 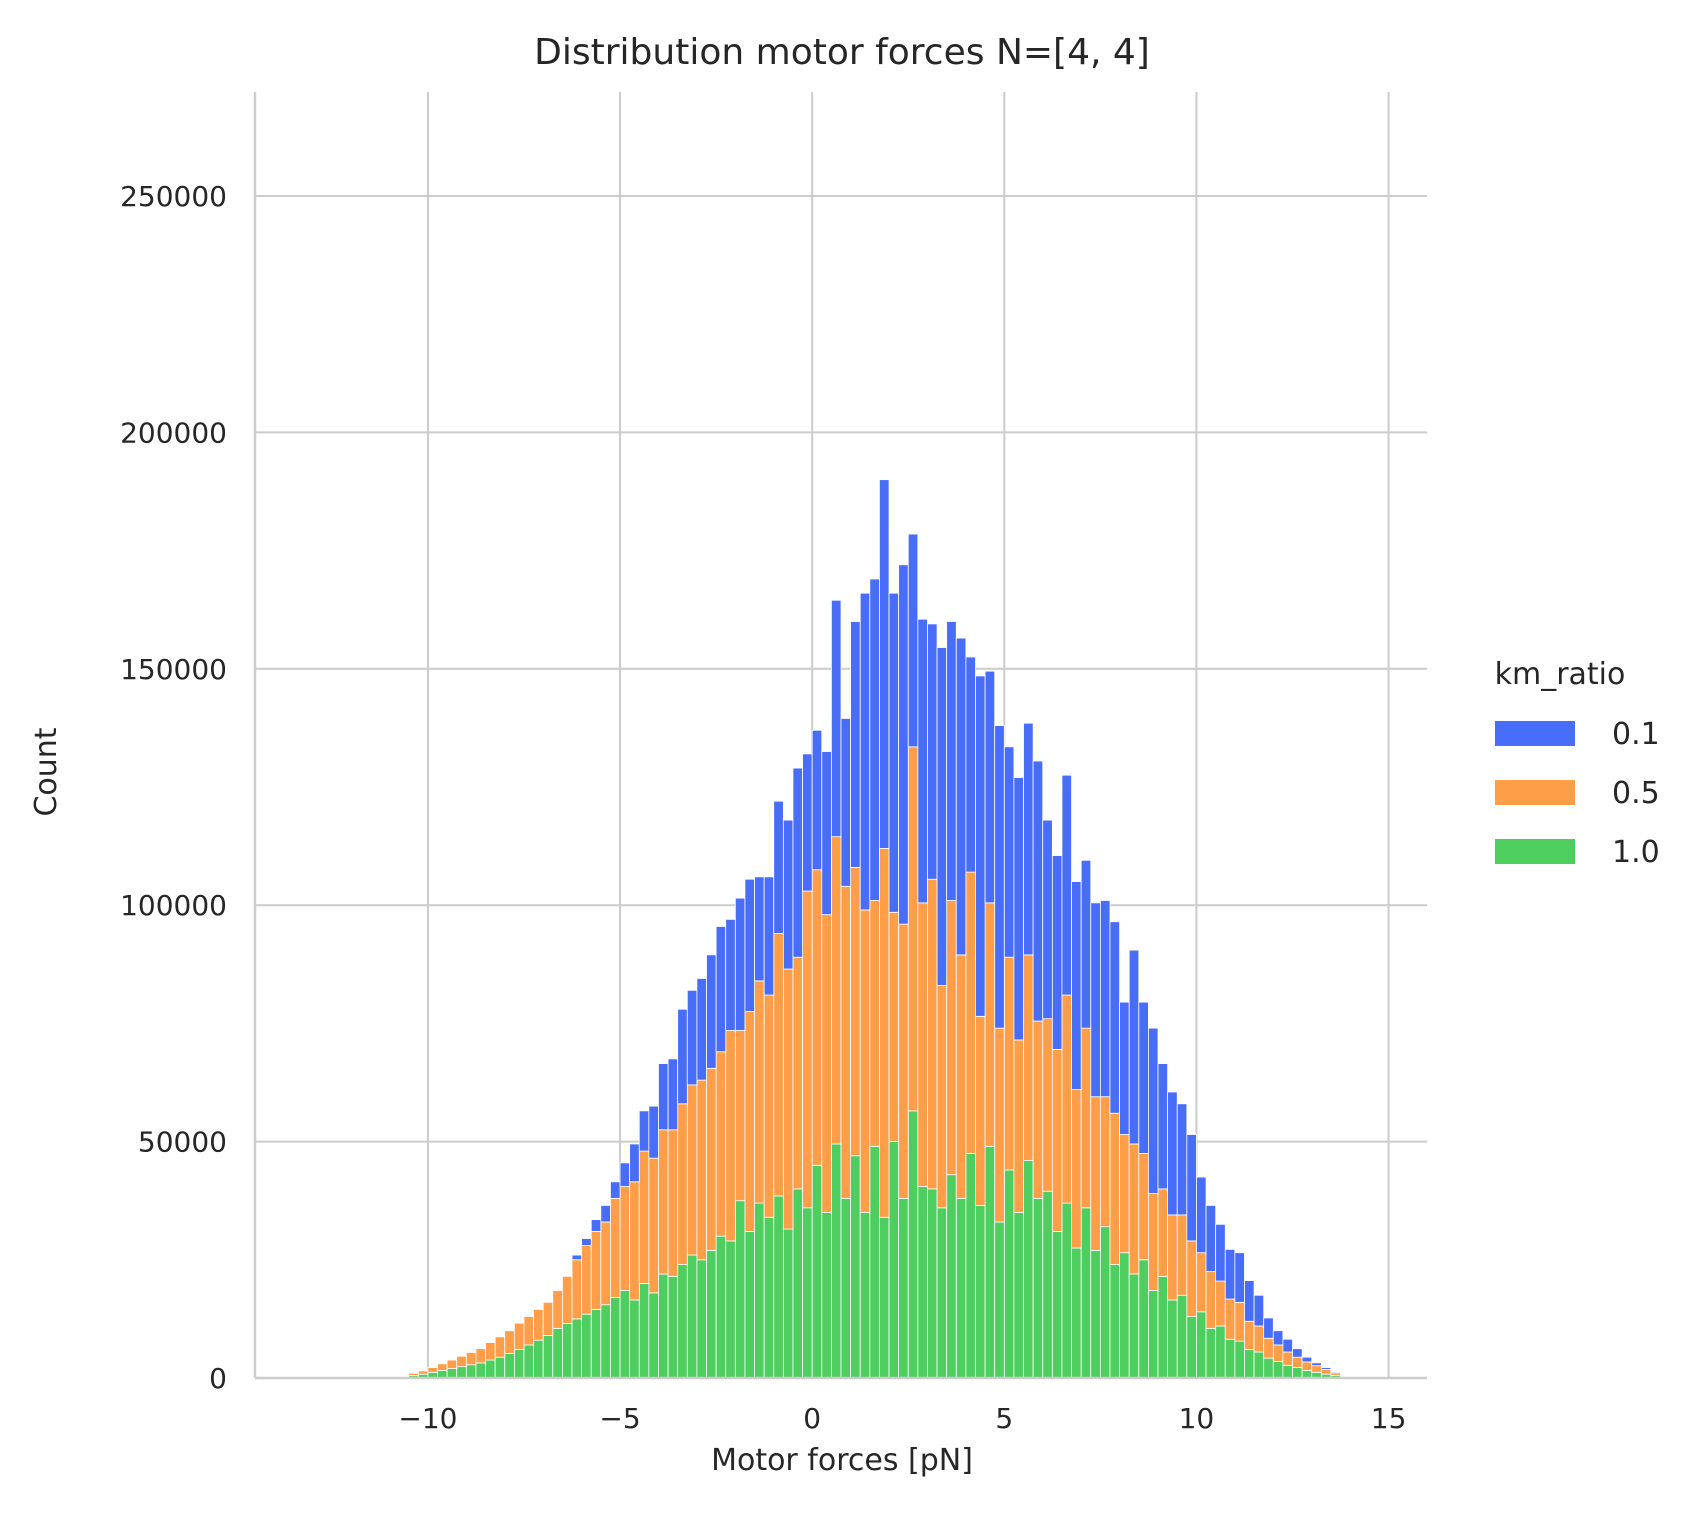 I want to click on legend: km_ratio 0.1 0.5 1.0, so click(x=1577, y=763).